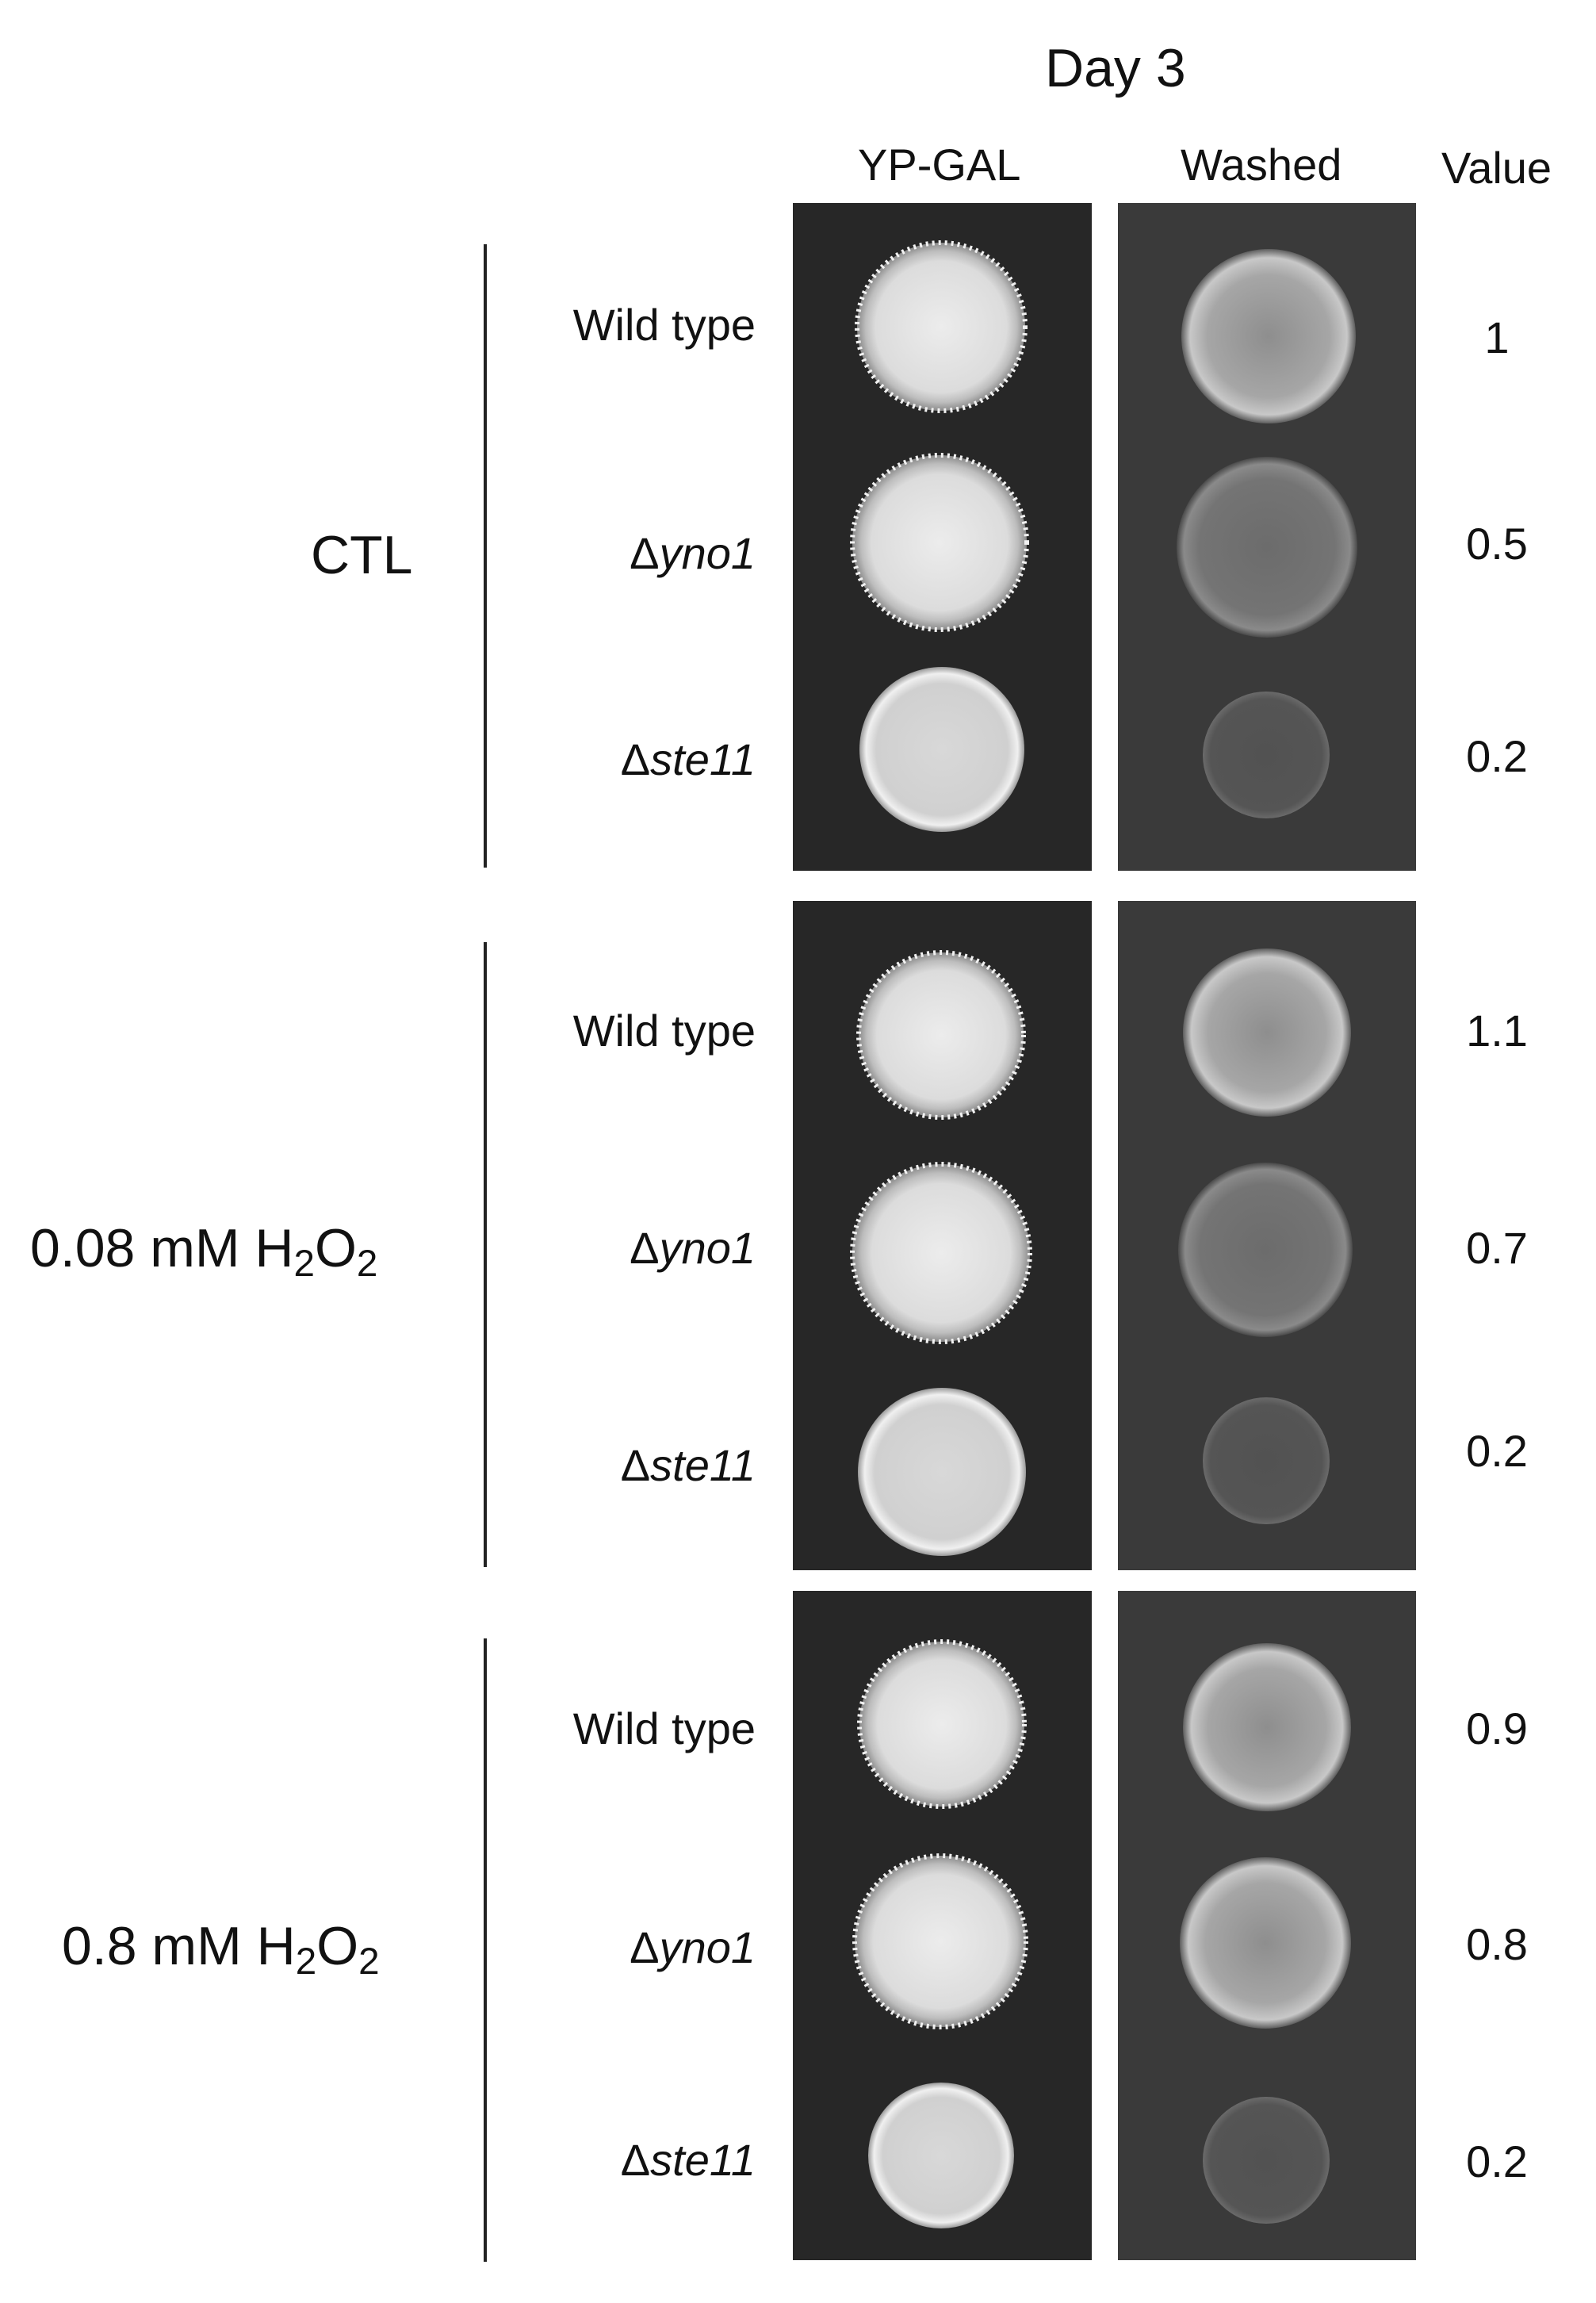 This screenshot has width=1596, height=2303. What do you see at coordinates (1115, 68) in the screenshot?
I see `figure-title: Day 3` at bounding box center [1115, 68].